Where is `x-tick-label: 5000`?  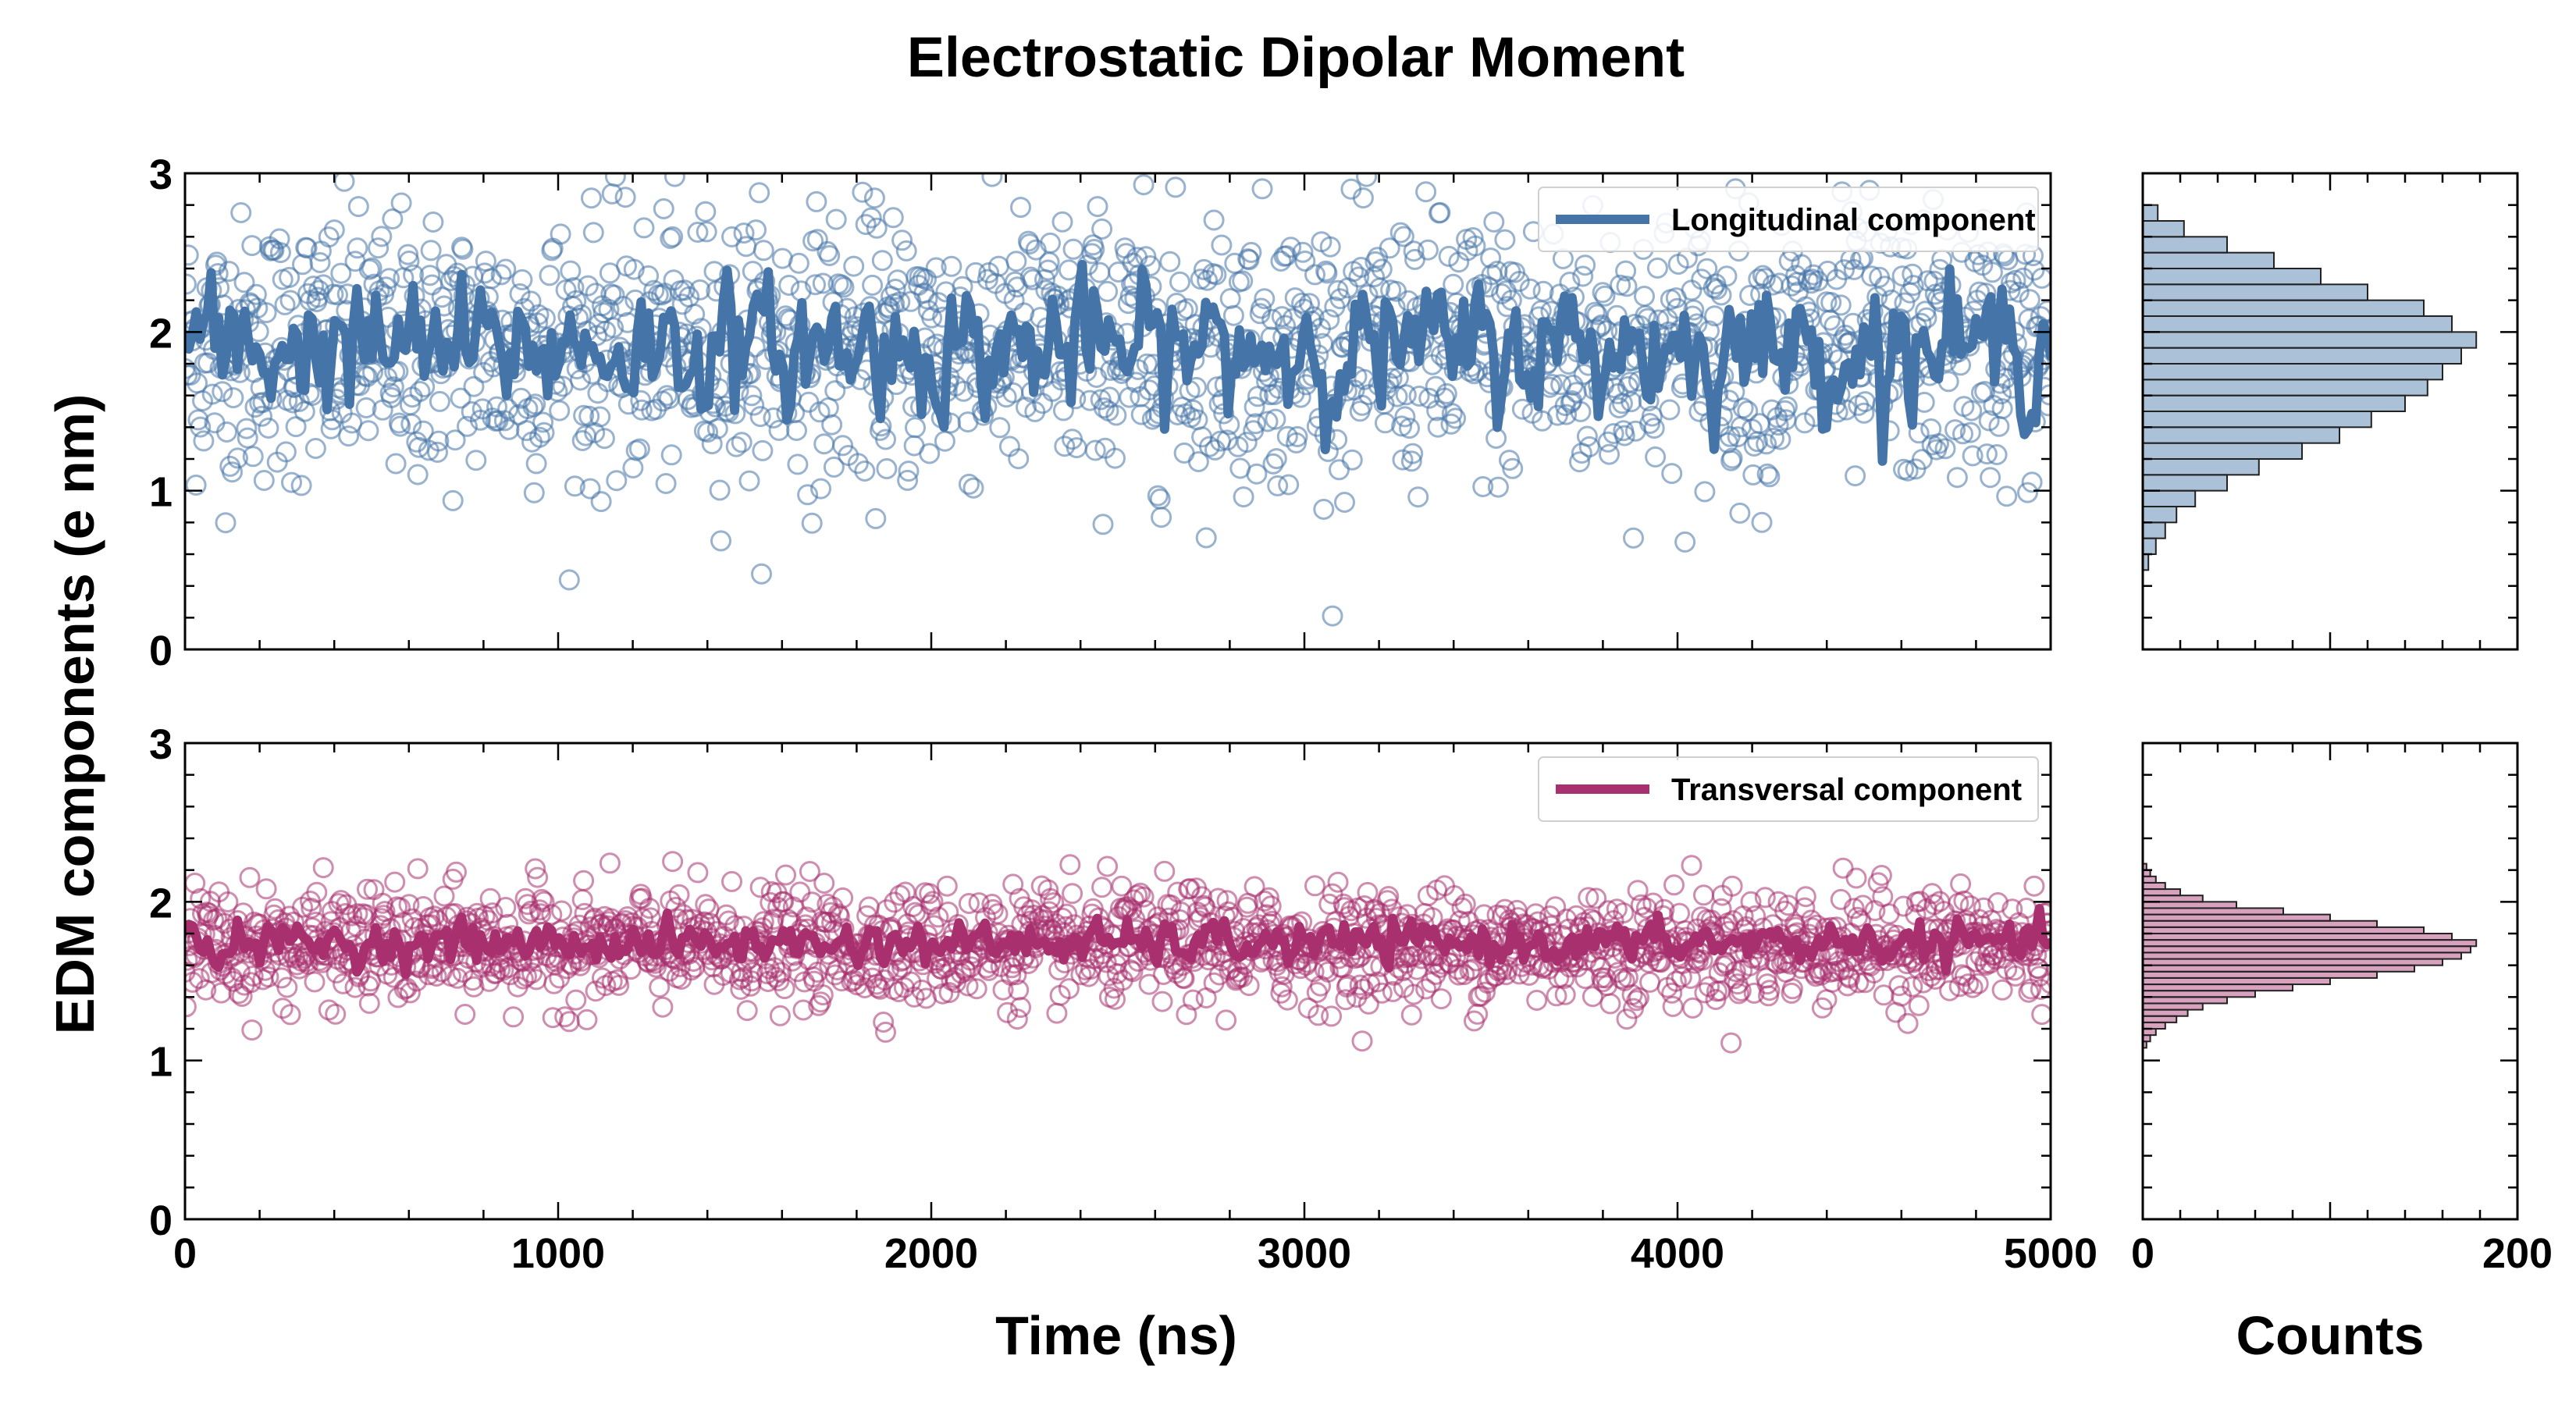
x-tick-label: 5000 is located at coordinates (2050, 1253).